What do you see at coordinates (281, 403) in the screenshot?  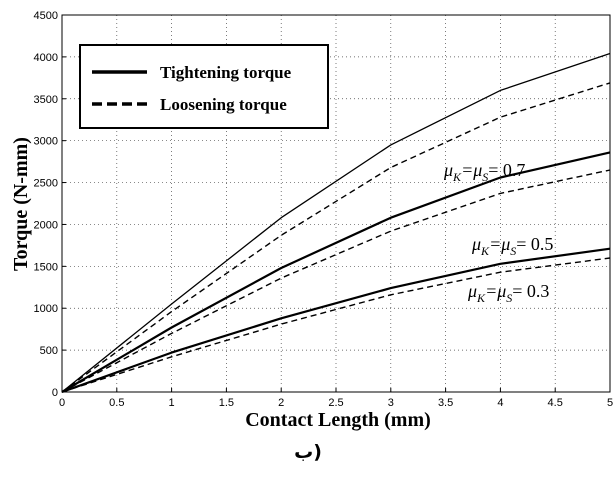 I see `x-tick-label: 2` at bounding box center [281, 403].